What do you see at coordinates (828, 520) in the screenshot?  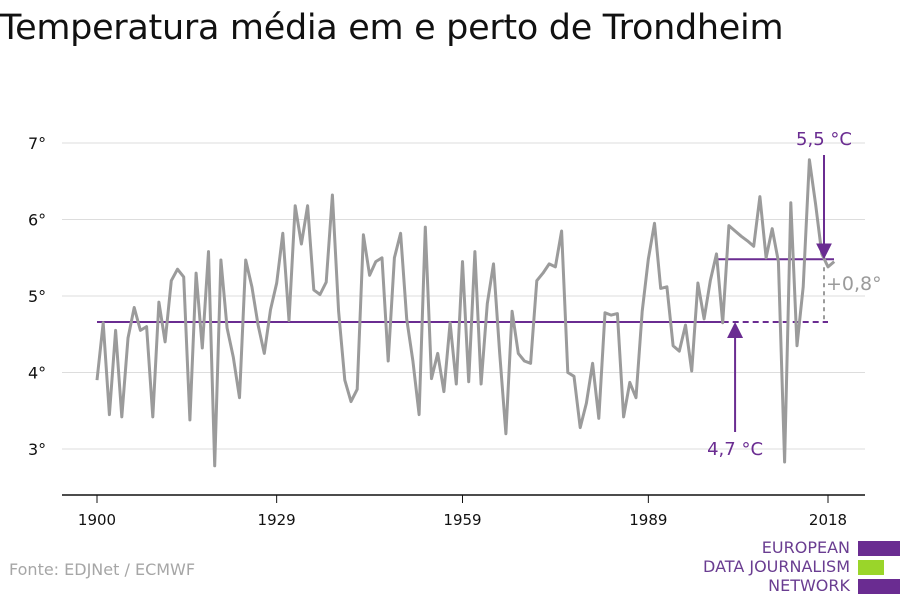 I see `x-tick-label: 2018` at bounding box center [828, 520].